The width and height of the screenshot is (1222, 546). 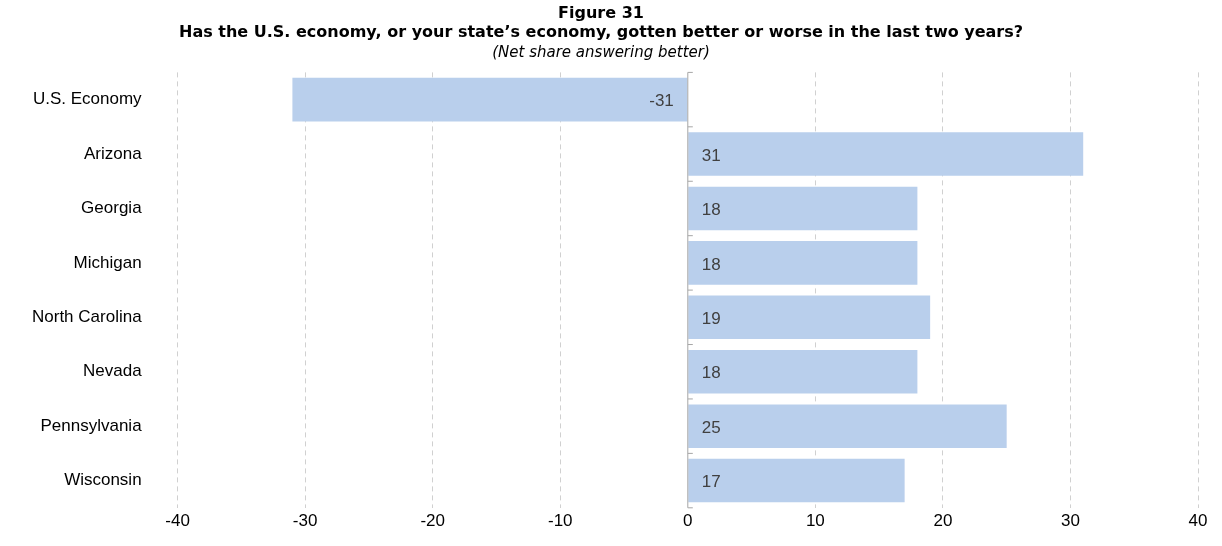 What do you see at coordinates (1070, 520) in the screenshot?
I see `x-tick-label: 30` at bounding box center [1070, 520].